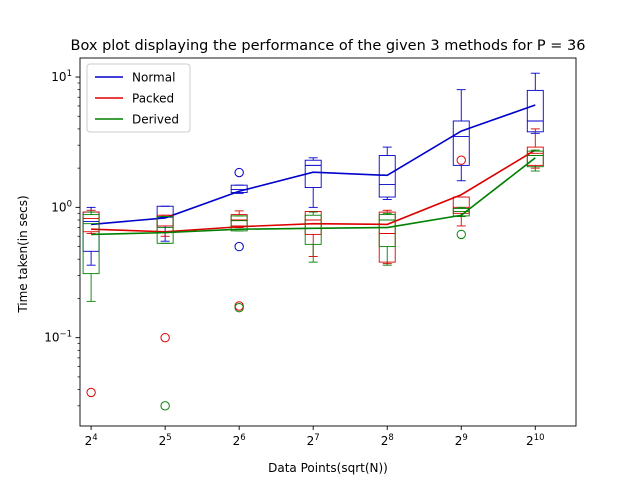 Image resolution: width=640 pixels, height=484 pixels. Describe the element at coordinates (23, 254) in the screenshot. I see `y-axis-label: Time taken(in secs)` at that location.